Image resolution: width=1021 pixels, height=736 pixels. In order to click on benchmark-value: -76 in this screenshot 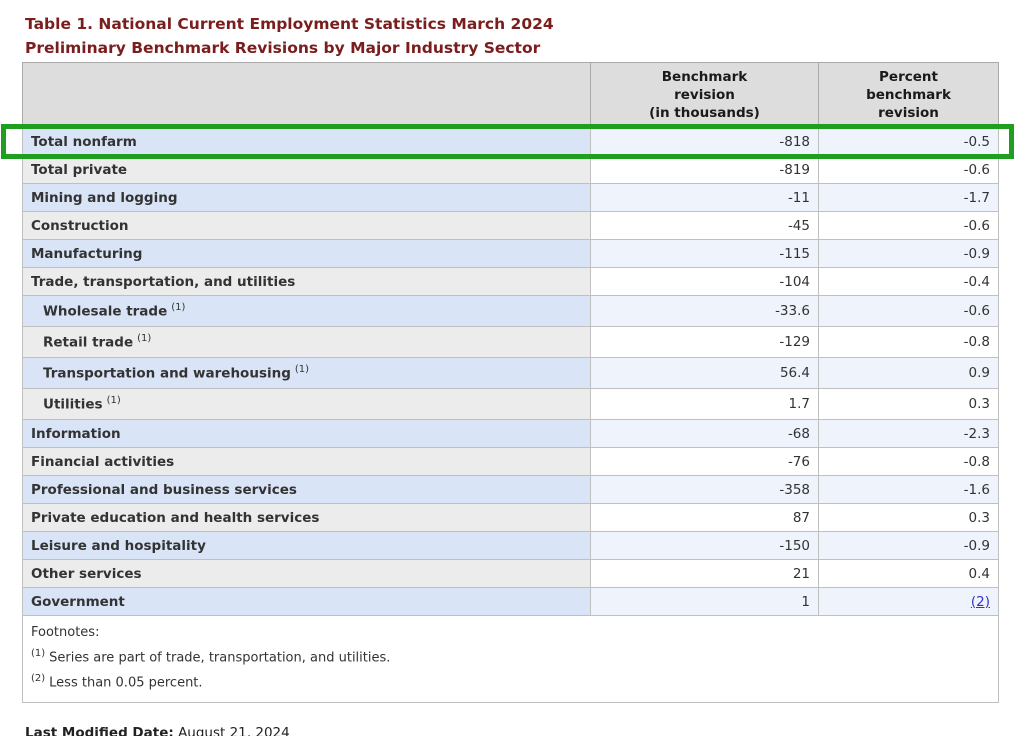, I will do `click(704, 461)`.